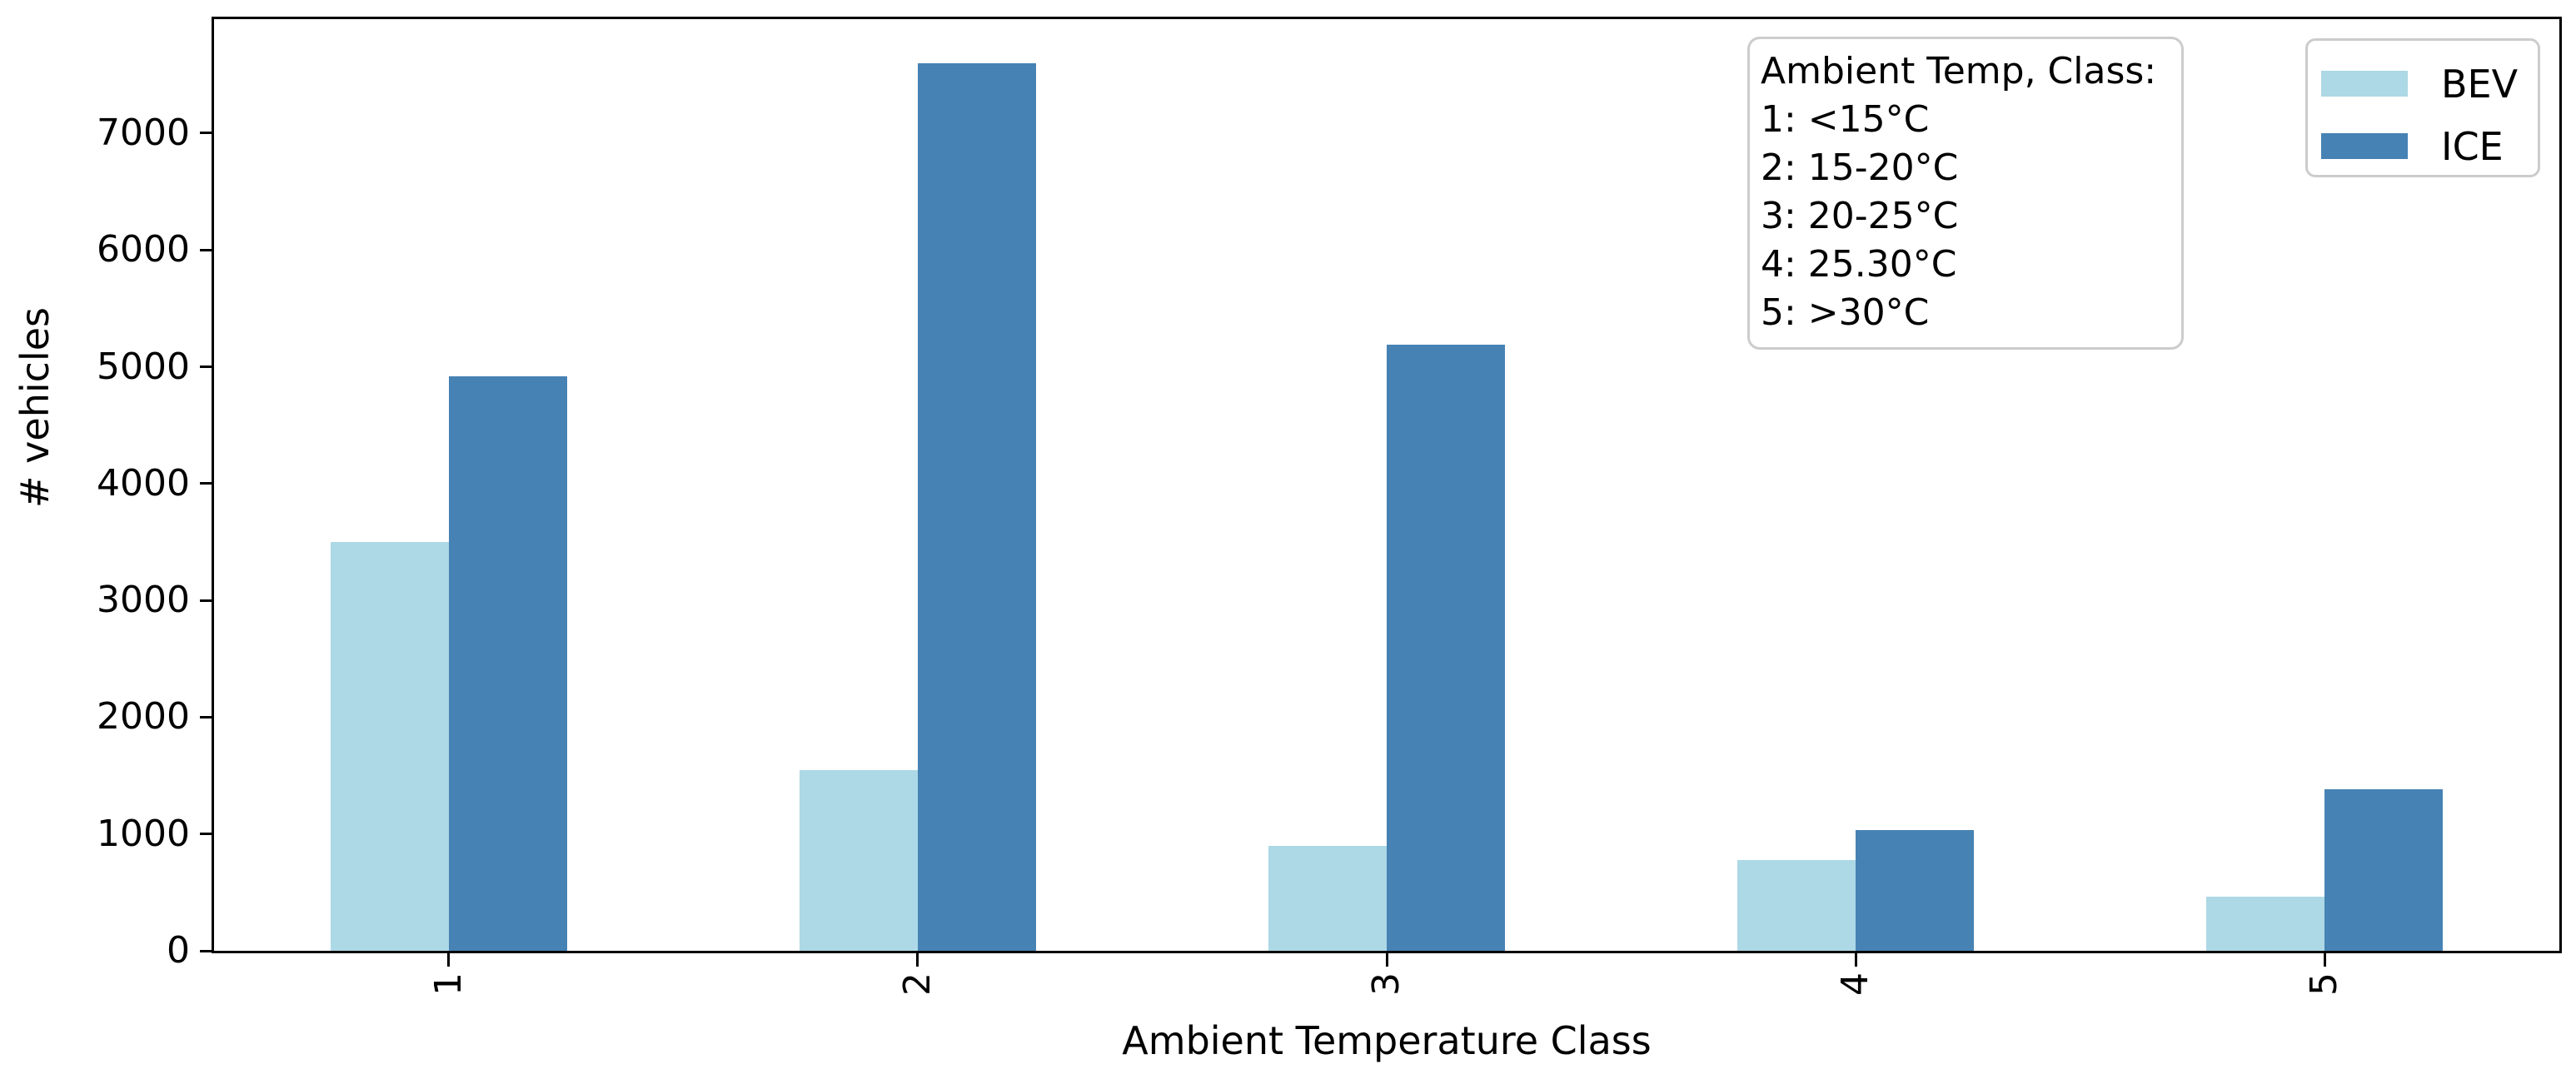 This screenshot has height=1079, width=2576. Describe the element at coordinates (143, 716) in the screenshot. I see `y-tick-label: 2000` at that location.